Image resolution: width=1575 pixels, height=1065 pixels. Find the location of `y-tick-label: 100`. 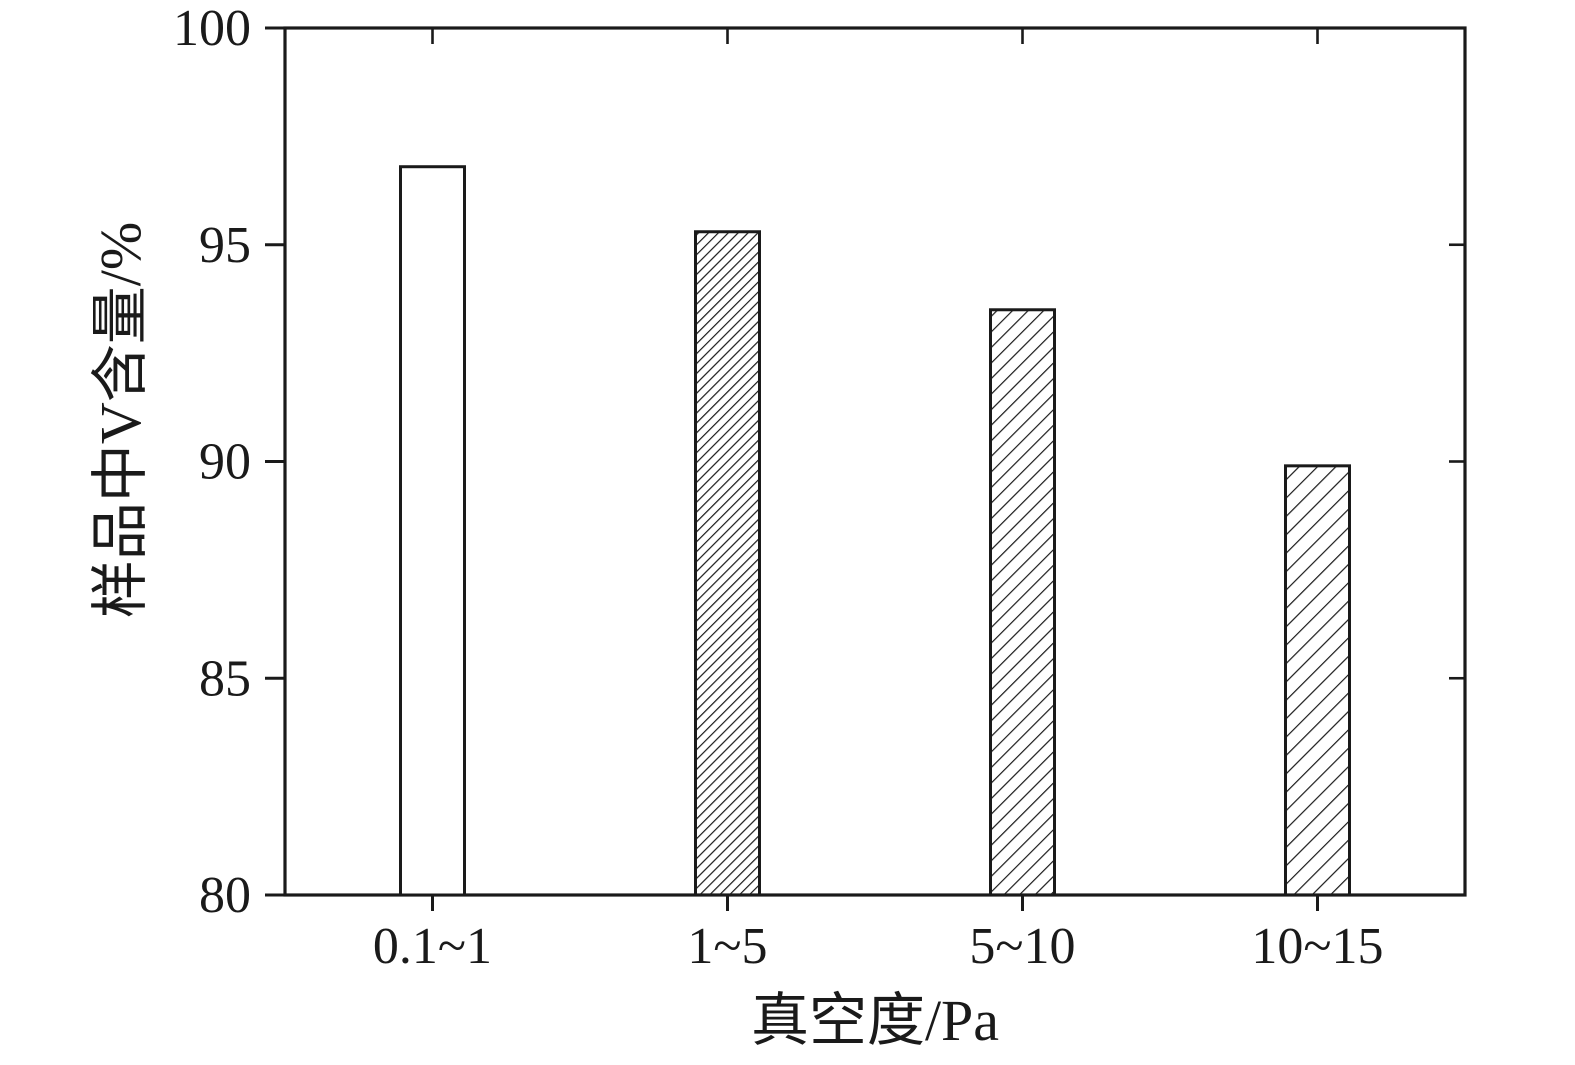

y-tick-label: 100 is located at coordinates (212, 28).